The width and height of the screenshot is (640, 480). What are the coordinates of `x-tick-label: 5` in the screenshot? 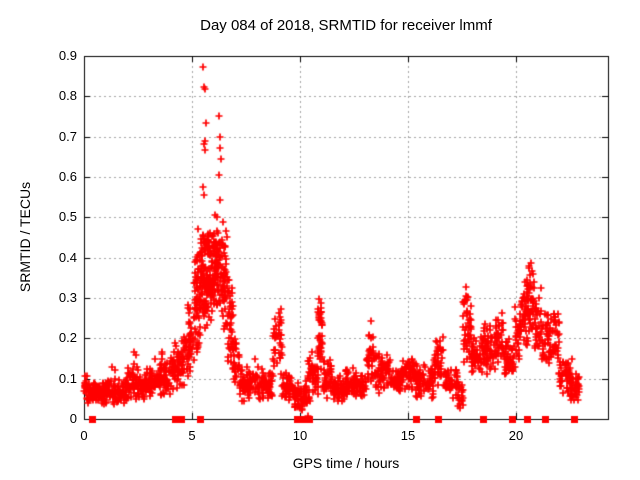 It's located at (192, 435).